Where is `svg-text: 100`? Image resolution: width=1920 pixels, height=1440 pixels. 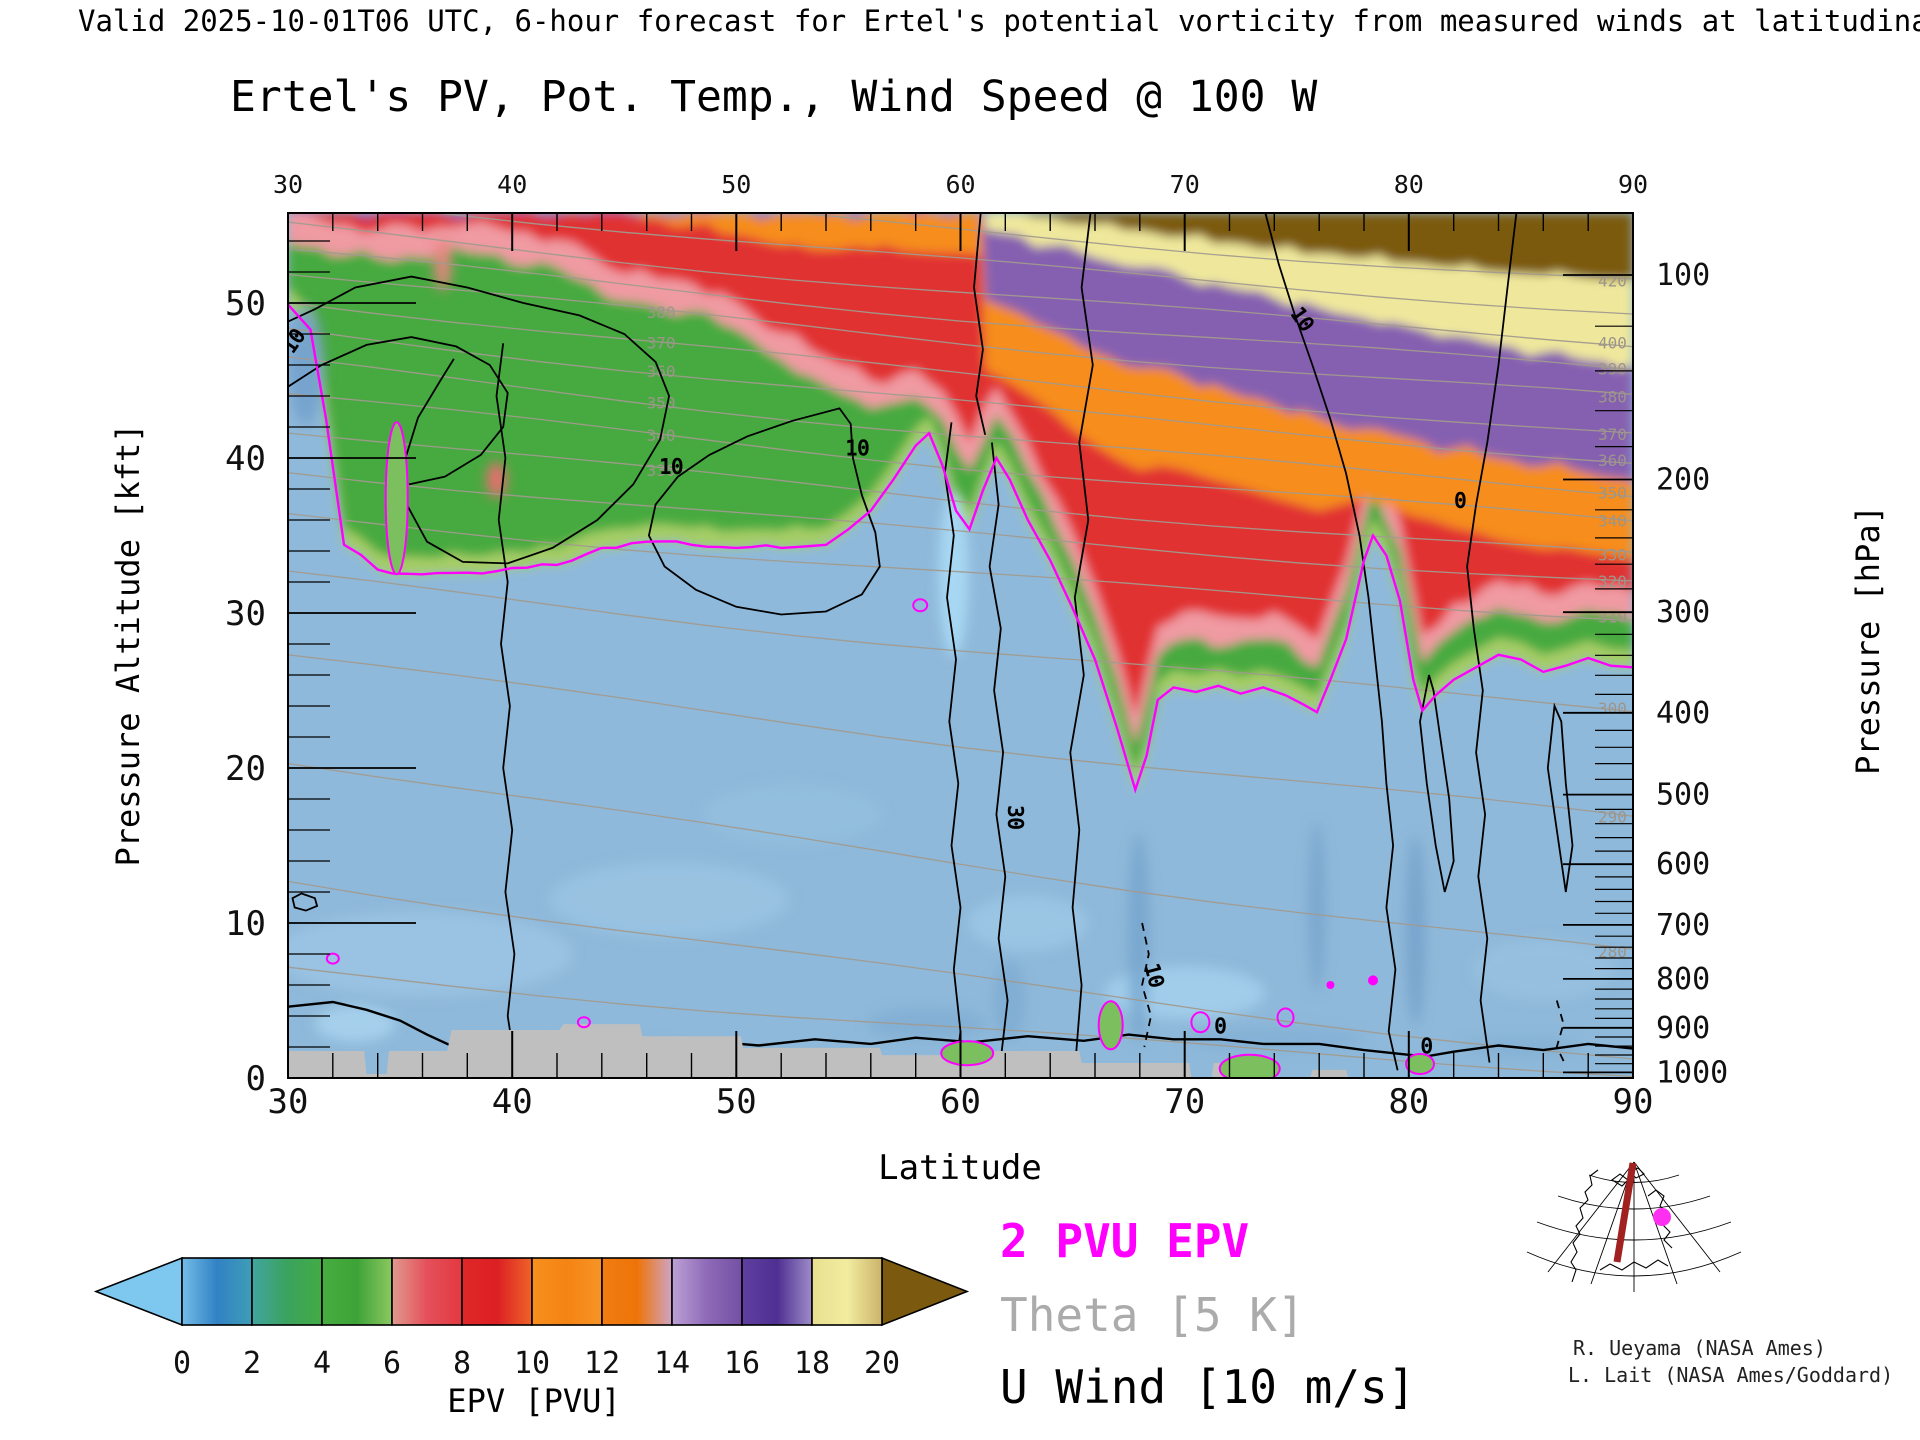 svg-text: 100 is located at coordinates (1683, 275).